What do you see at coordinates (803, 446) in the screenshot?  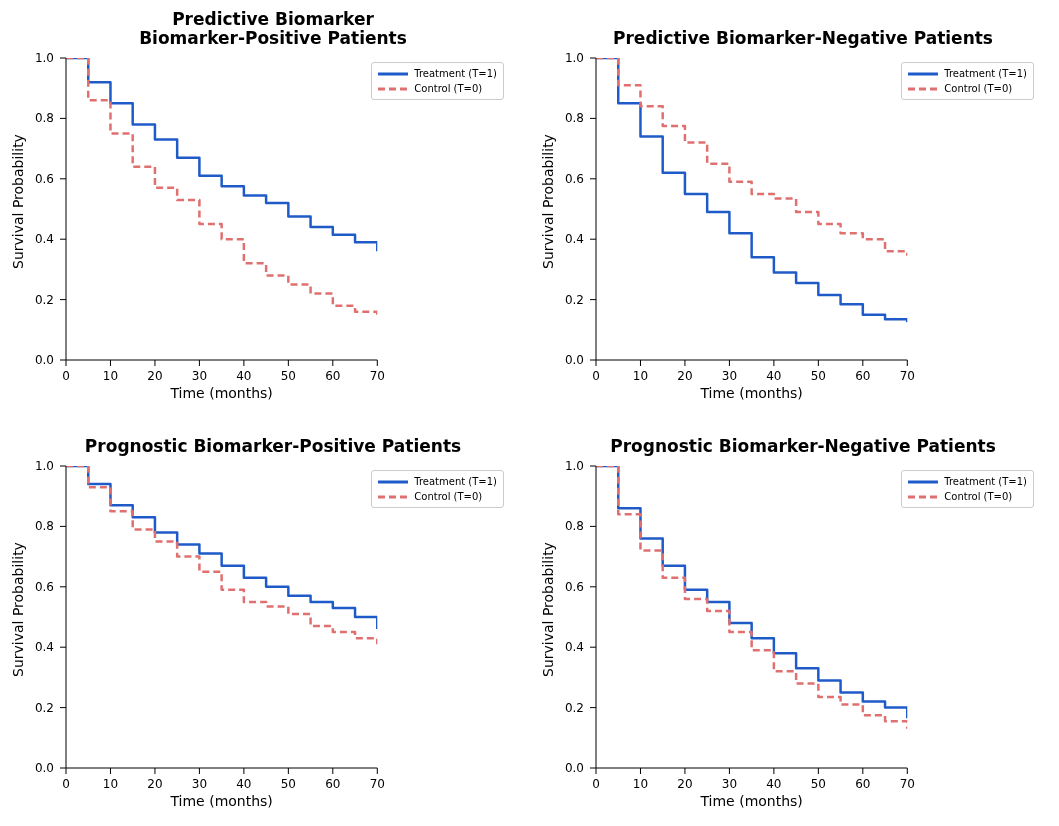 I see `chart-title: Prognostic Biomarker-Negative Patients` at bounding box center [803, 446].